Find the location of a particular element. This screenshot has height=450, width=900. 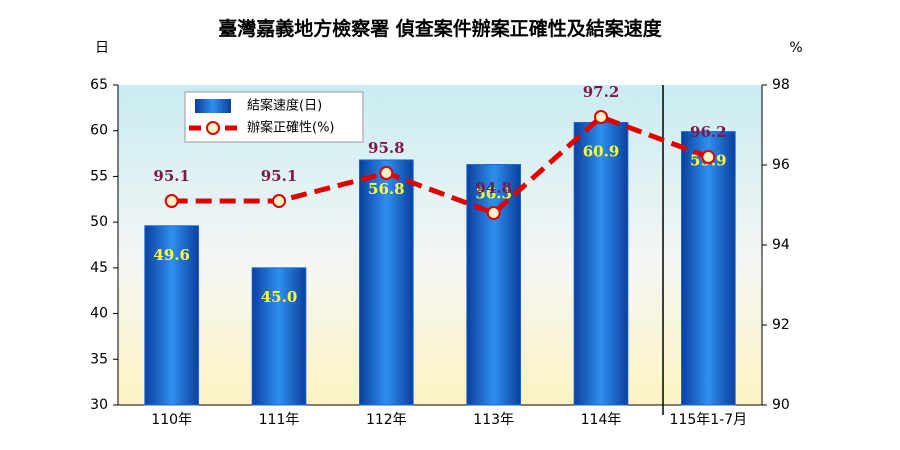

x-tick-label: 111年 is located at coordinates (279, 420).